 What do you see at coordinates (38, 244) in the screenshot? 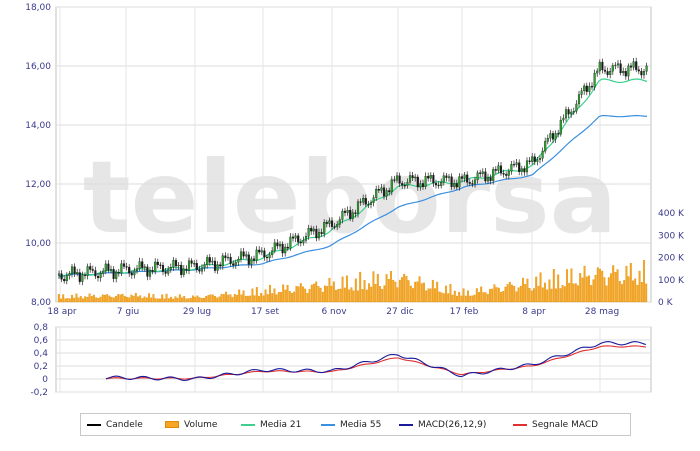
I see `price-y-tick-label: 10,00` at bounding box center [38, 244].